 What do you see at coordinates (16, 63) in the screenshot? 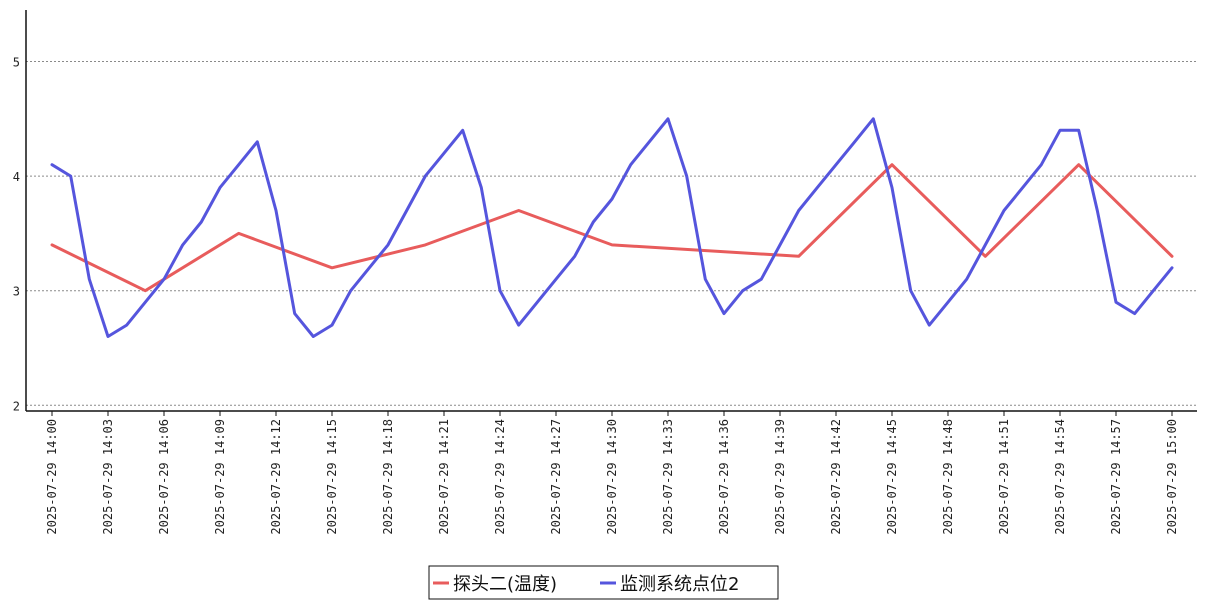
I see `y-tick-label: 5` at bounding box center [16, 63].